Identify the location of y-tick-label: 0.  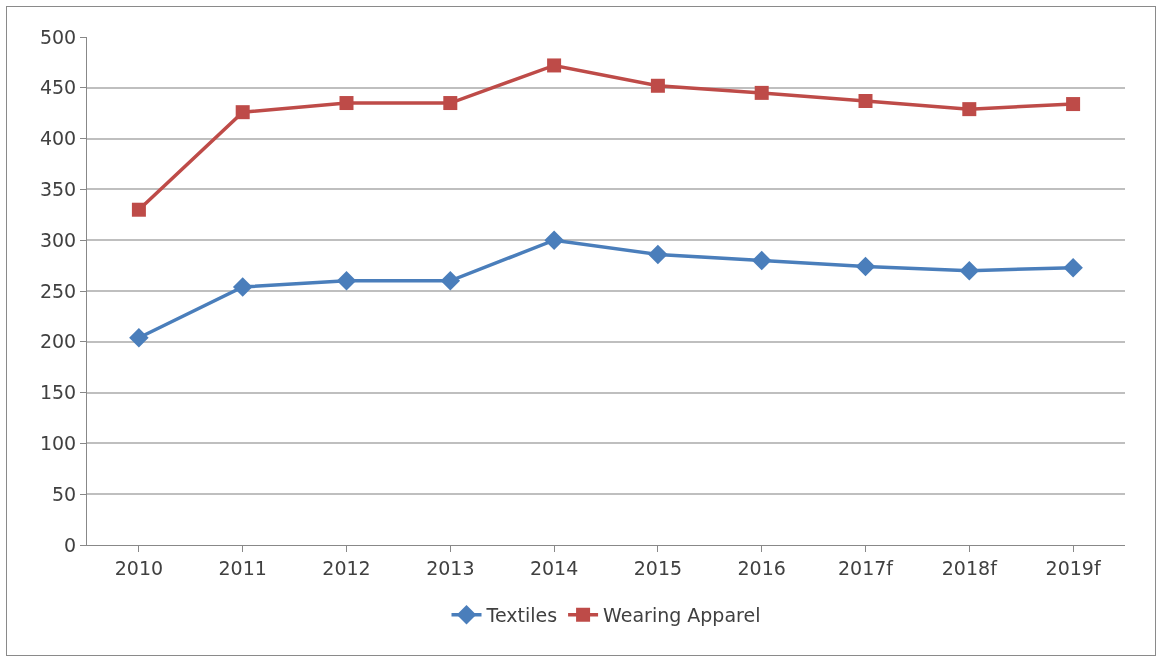
(70, 544).